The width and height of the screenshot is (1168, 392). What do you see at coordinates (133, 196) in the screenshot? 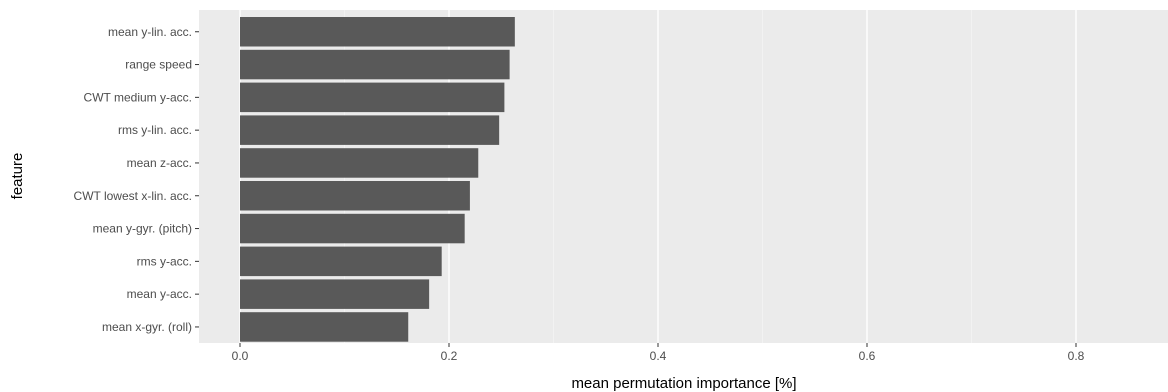
I see `y-tick-label: CWT lowest x-lin. acc.` at bounding box center [133, 196].